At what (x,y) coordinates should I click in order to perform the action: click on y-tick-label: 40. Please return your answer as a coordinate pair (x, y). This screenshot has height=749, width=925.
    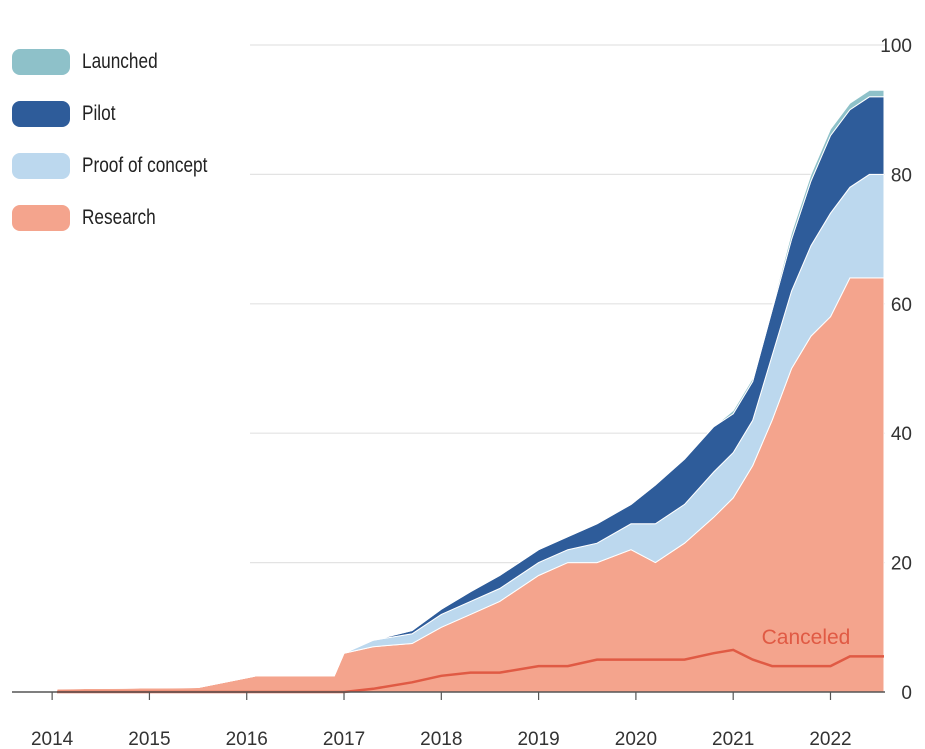
    Looking at the image, I should click on (901, 434).